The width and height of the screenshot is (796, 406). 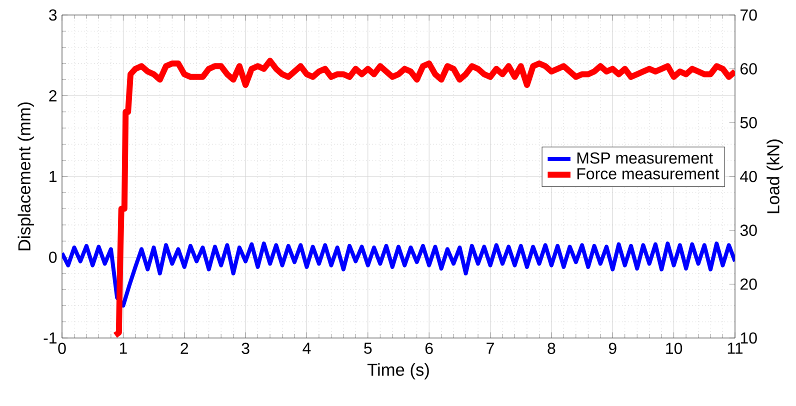 I want to click on x-axis-title: Time (s), so click(x=398, y=371).